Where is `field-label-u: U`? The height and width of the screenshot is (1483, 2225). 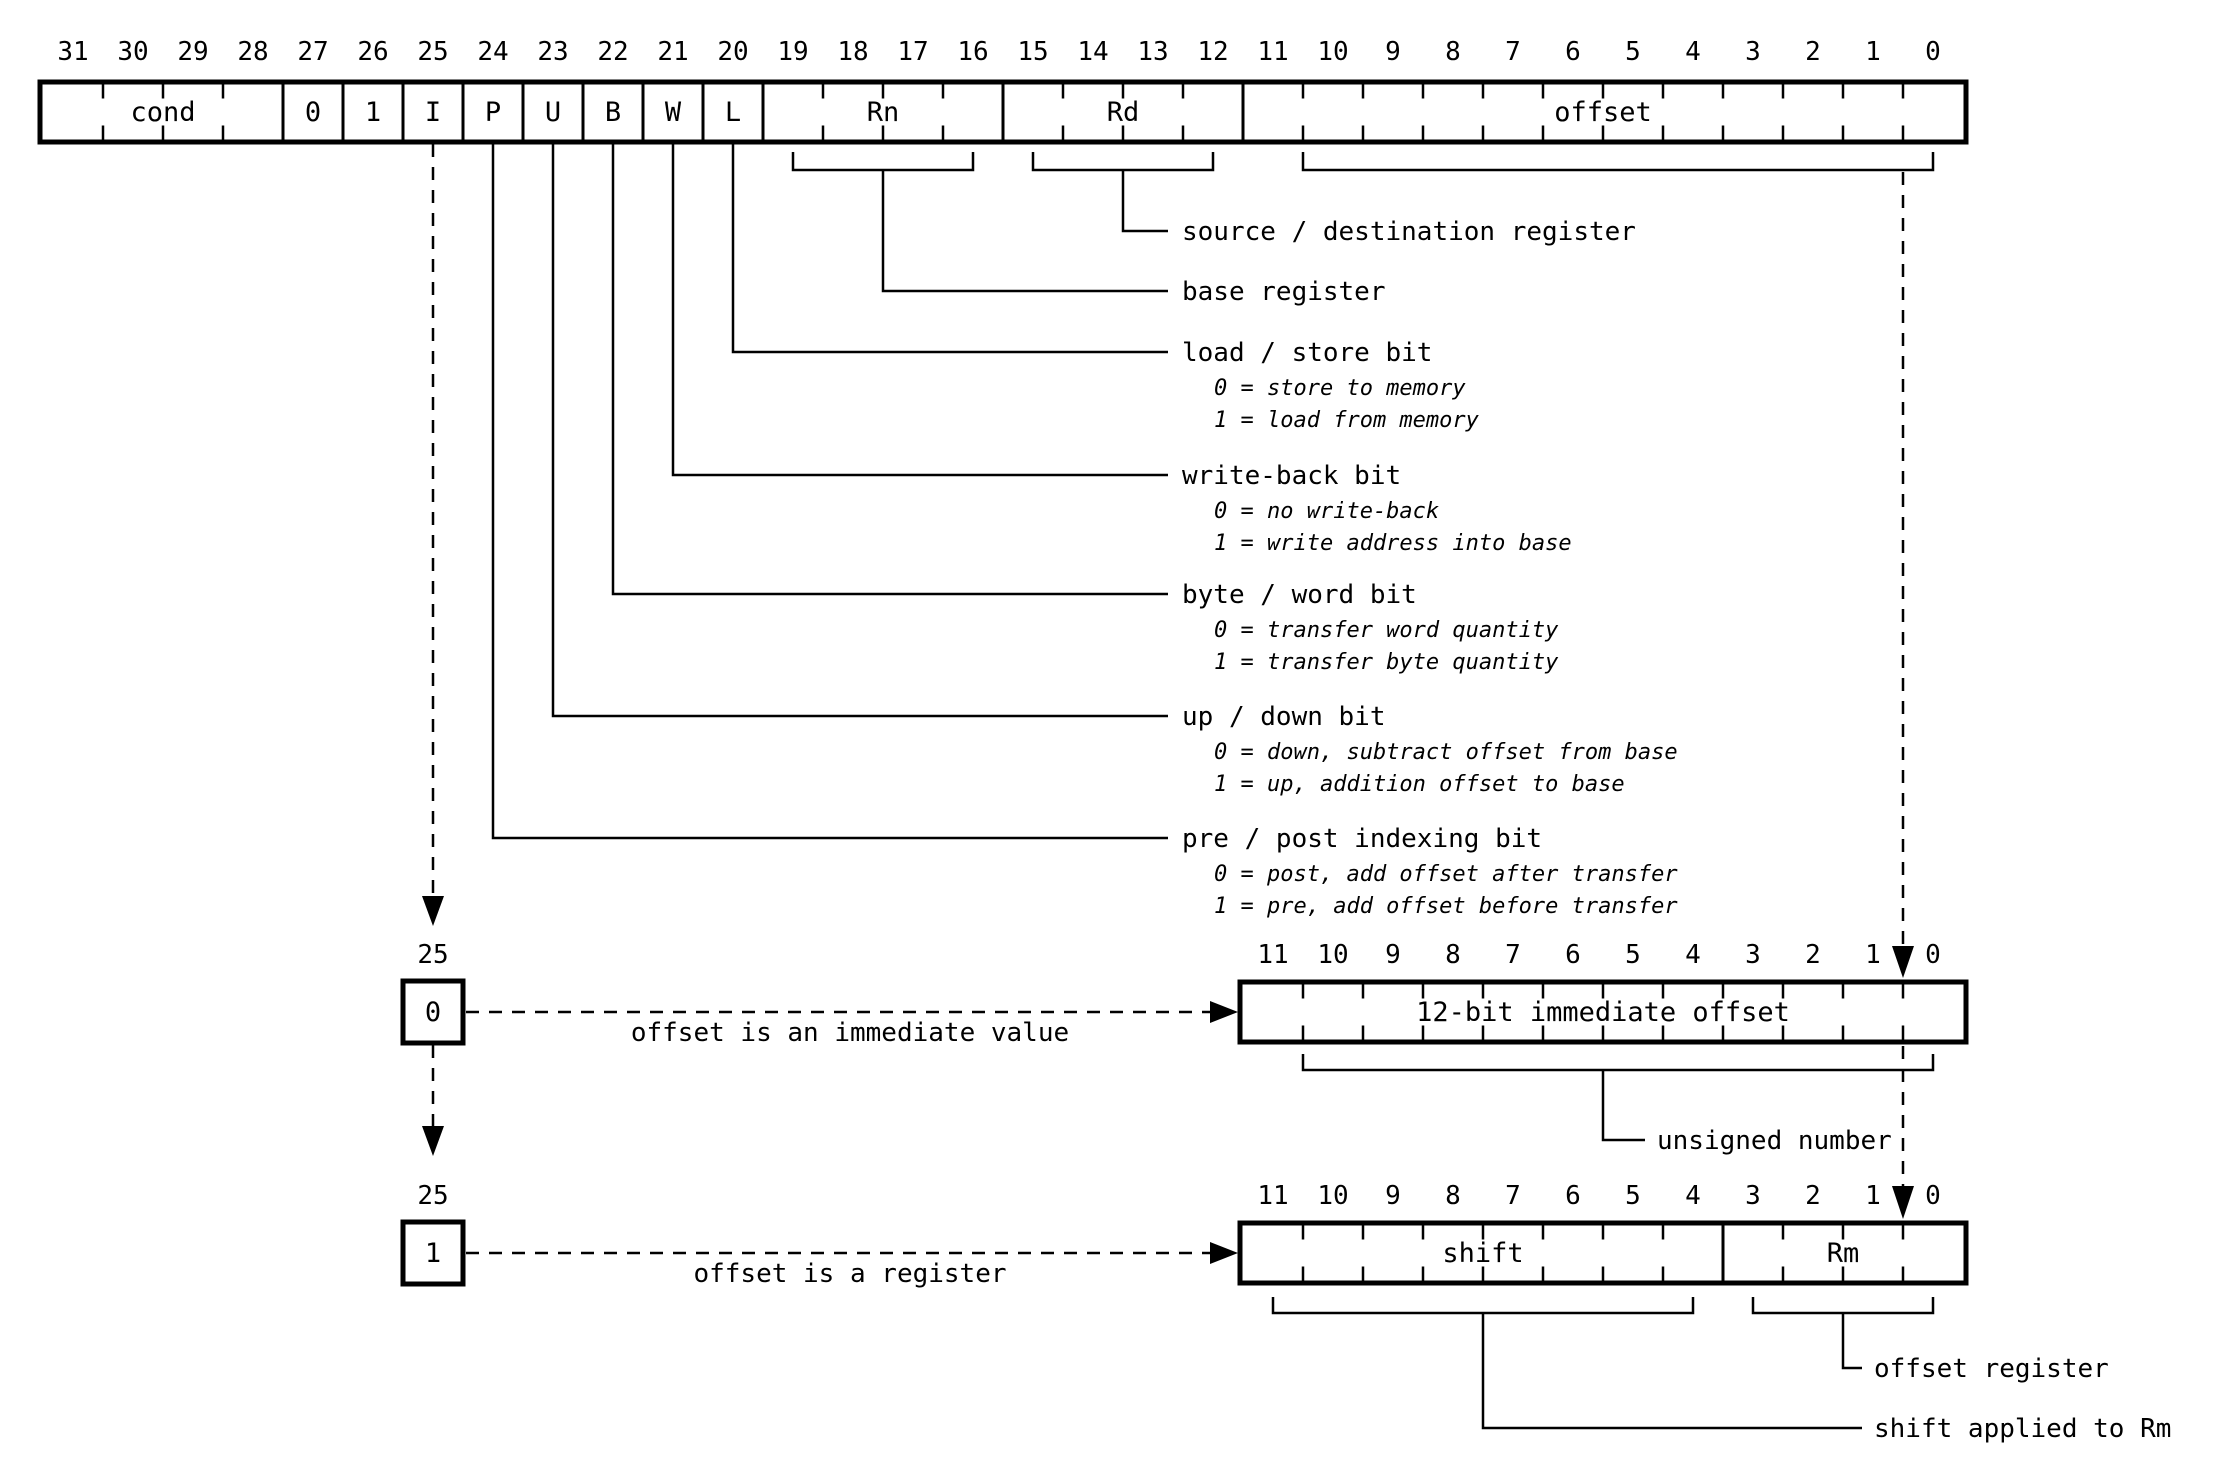
field-label-u: U is located at coordinates (553, 112).